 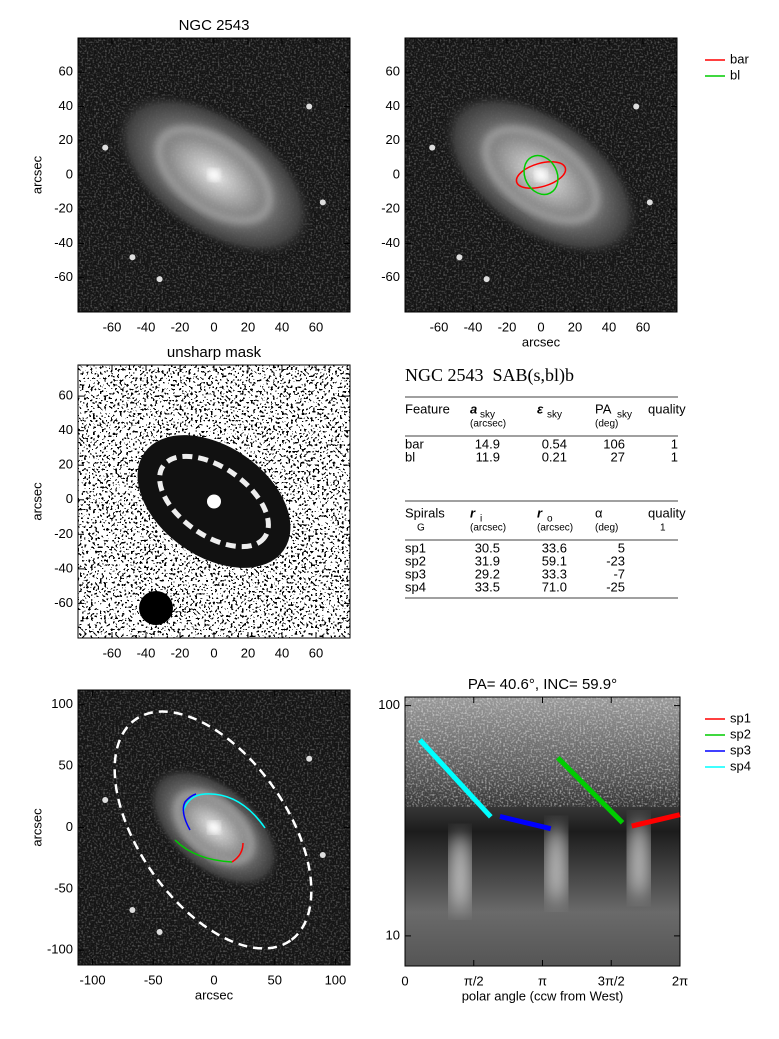 What do you see at coordinates (481, 519) in the screenshot?
I see `column-header-sub: i` at bounding box center [481, 519].